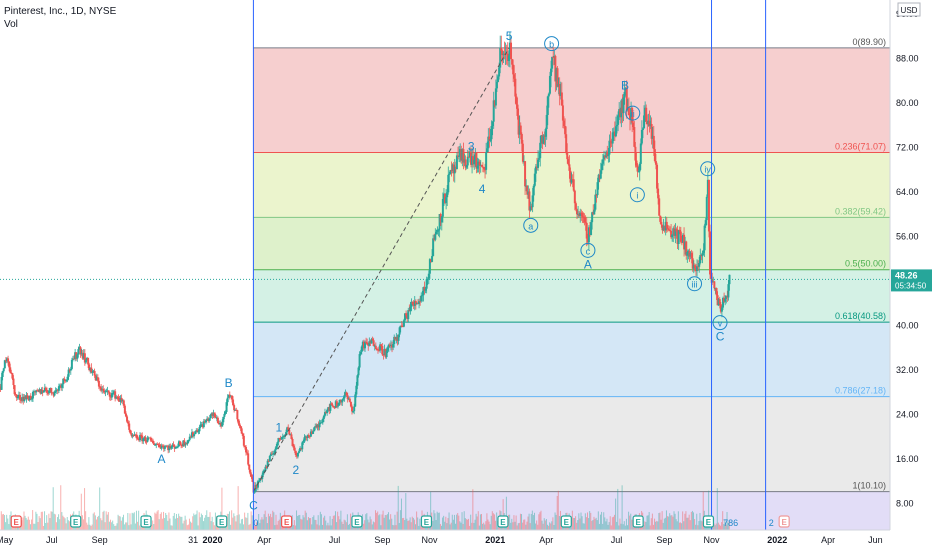 Image resolution: width=932 pixels, height=555 pixels. Describe the element at coordinates (911, 280) in the screenshot. I see `last-price-badge` at that location.